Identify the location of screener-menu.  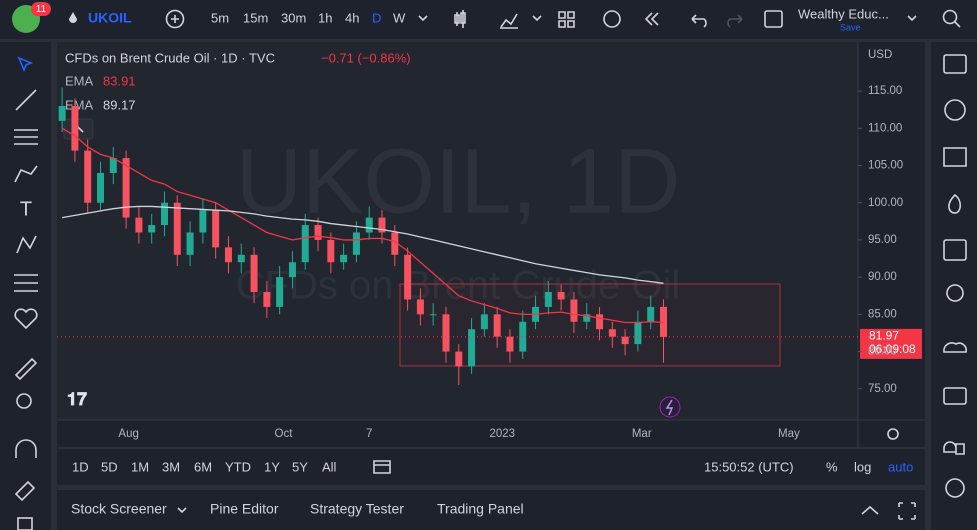
(182, 510).